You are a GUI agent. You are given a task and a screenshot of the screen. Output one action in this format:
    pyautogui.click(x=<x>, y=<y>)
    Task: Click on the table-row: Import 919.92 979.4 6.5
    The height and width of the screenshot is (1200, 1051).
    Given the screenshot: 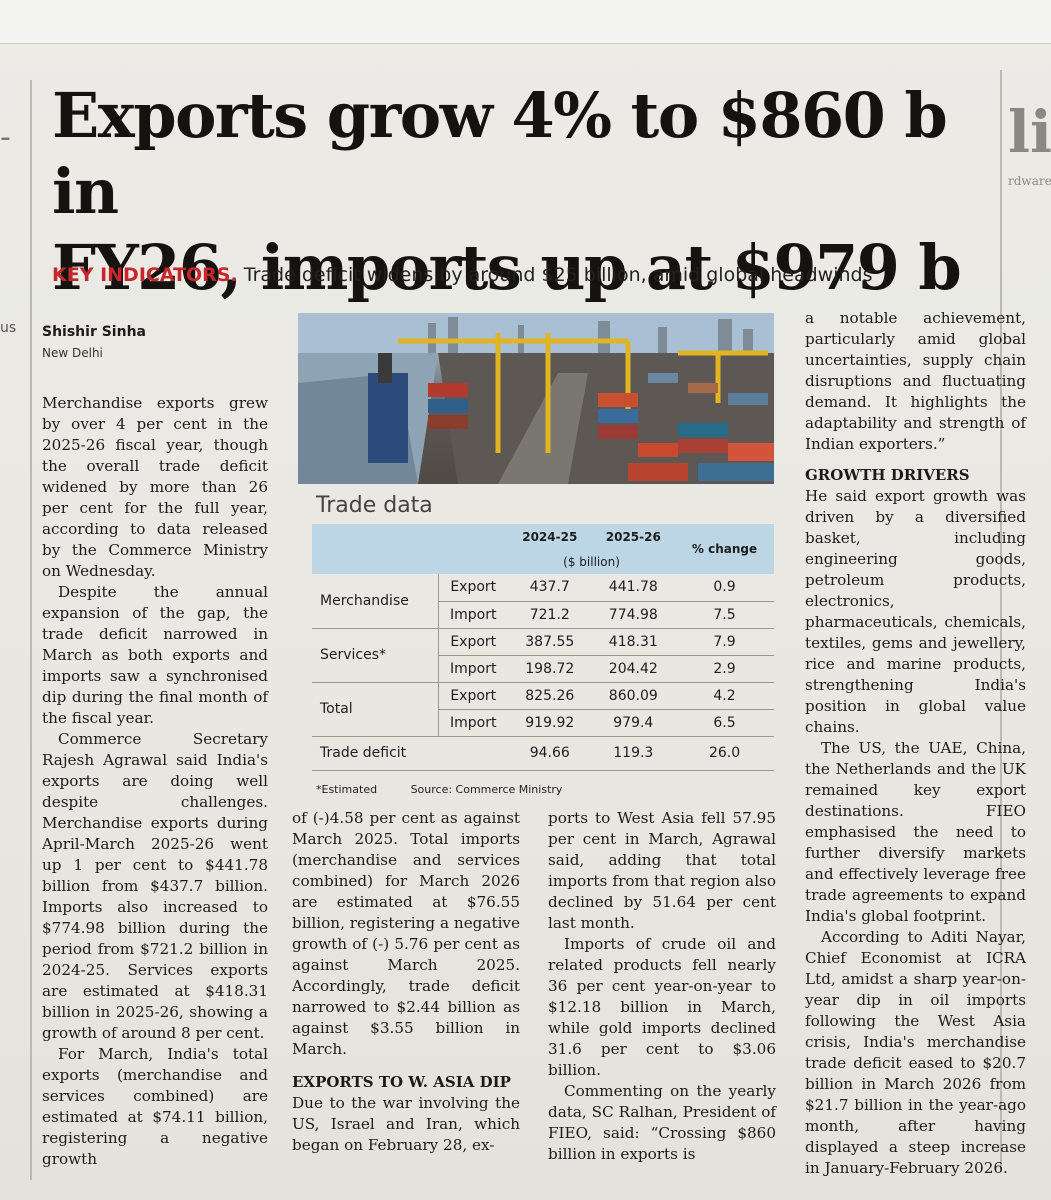 What is the action you would take?
    pyautogui.click(x=543, y=723)
    